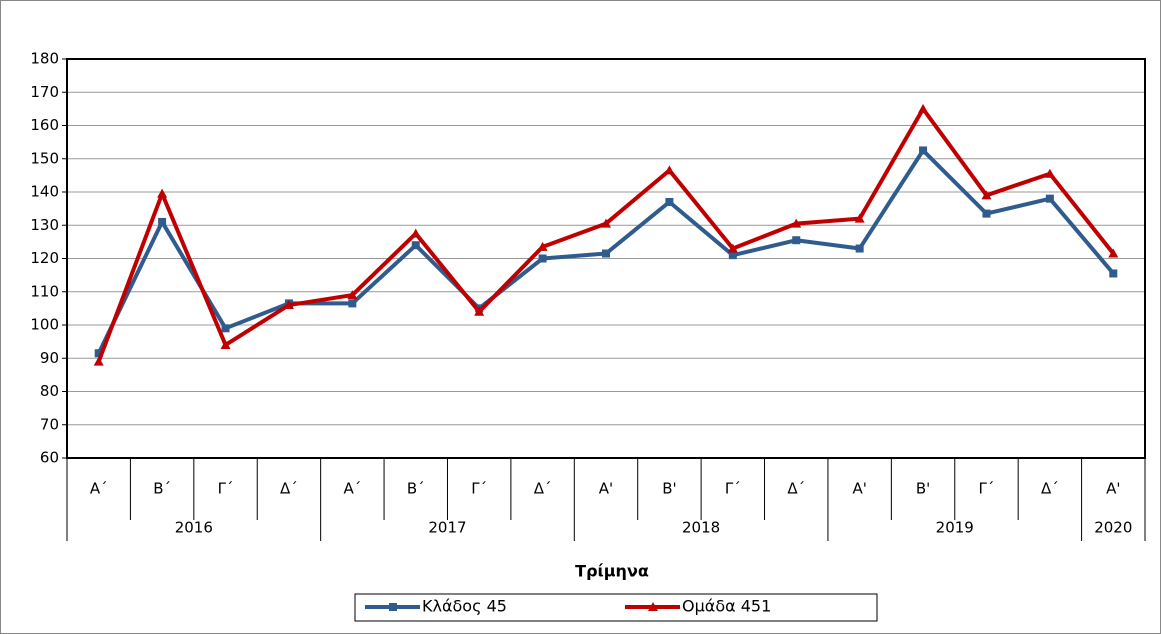 The height and width of the screenshot is (634, 1161). I want to click on year-label: 2017, so click(447, 528).